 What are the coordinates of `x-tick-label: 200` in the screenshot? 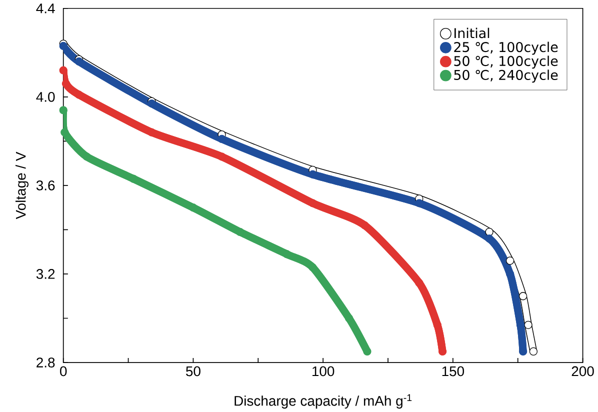 It's located at (583, 371).